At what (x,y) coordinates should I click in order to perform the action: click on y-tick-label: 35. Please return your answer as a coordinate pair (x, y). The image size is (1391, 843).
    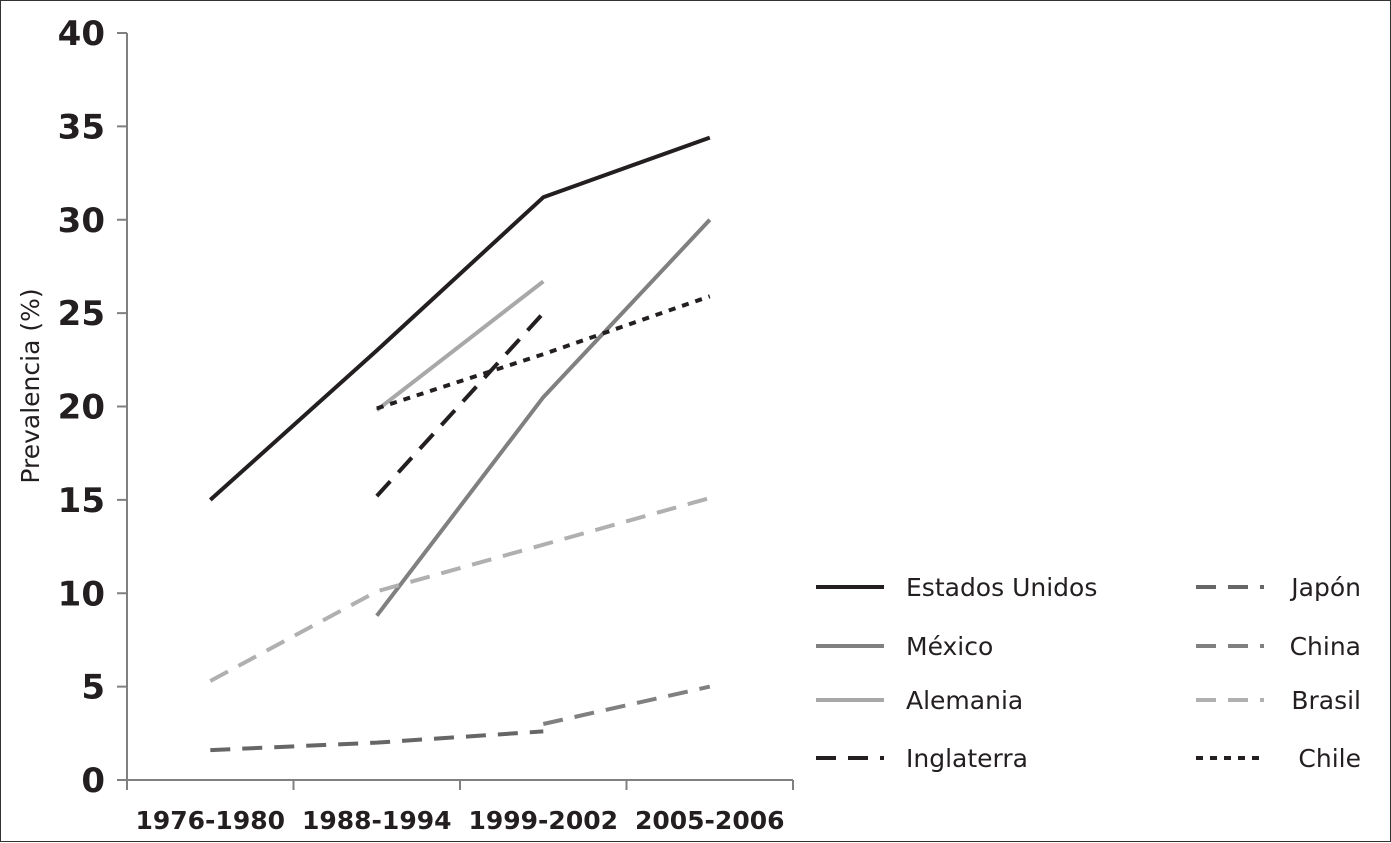
    Looking at the image, I should click on (81, 127).